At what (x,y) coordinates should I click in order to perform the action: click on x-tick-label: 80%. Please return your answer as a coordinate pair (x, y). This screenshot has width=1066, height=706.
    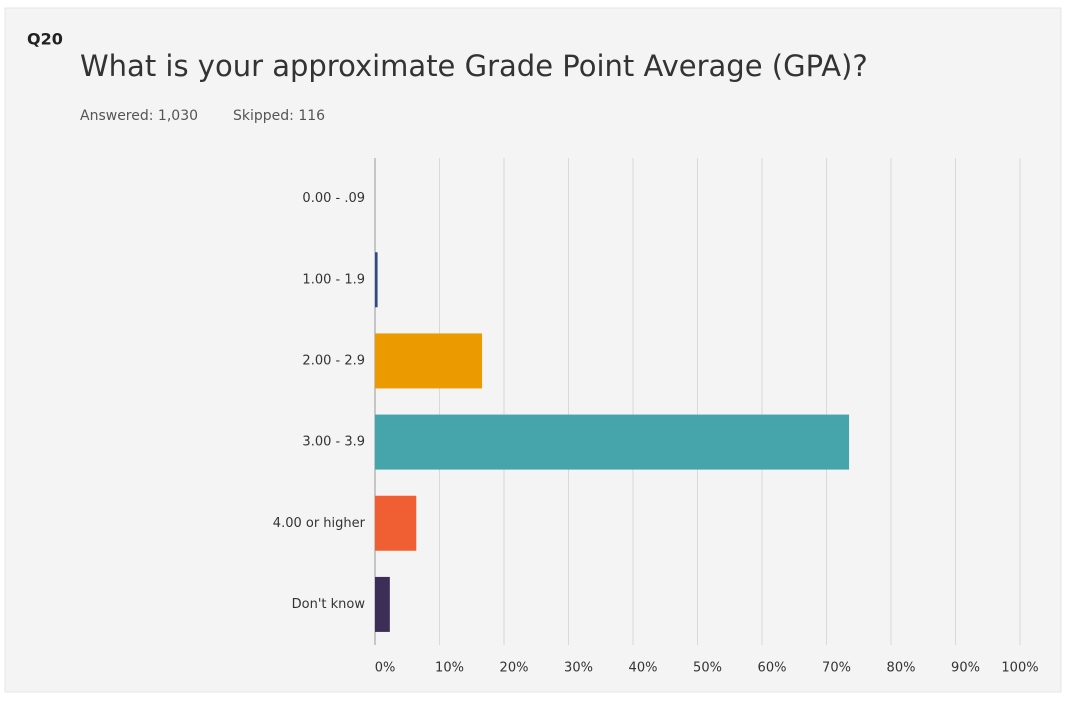
    Looking at the image, I should click on (901, 668).